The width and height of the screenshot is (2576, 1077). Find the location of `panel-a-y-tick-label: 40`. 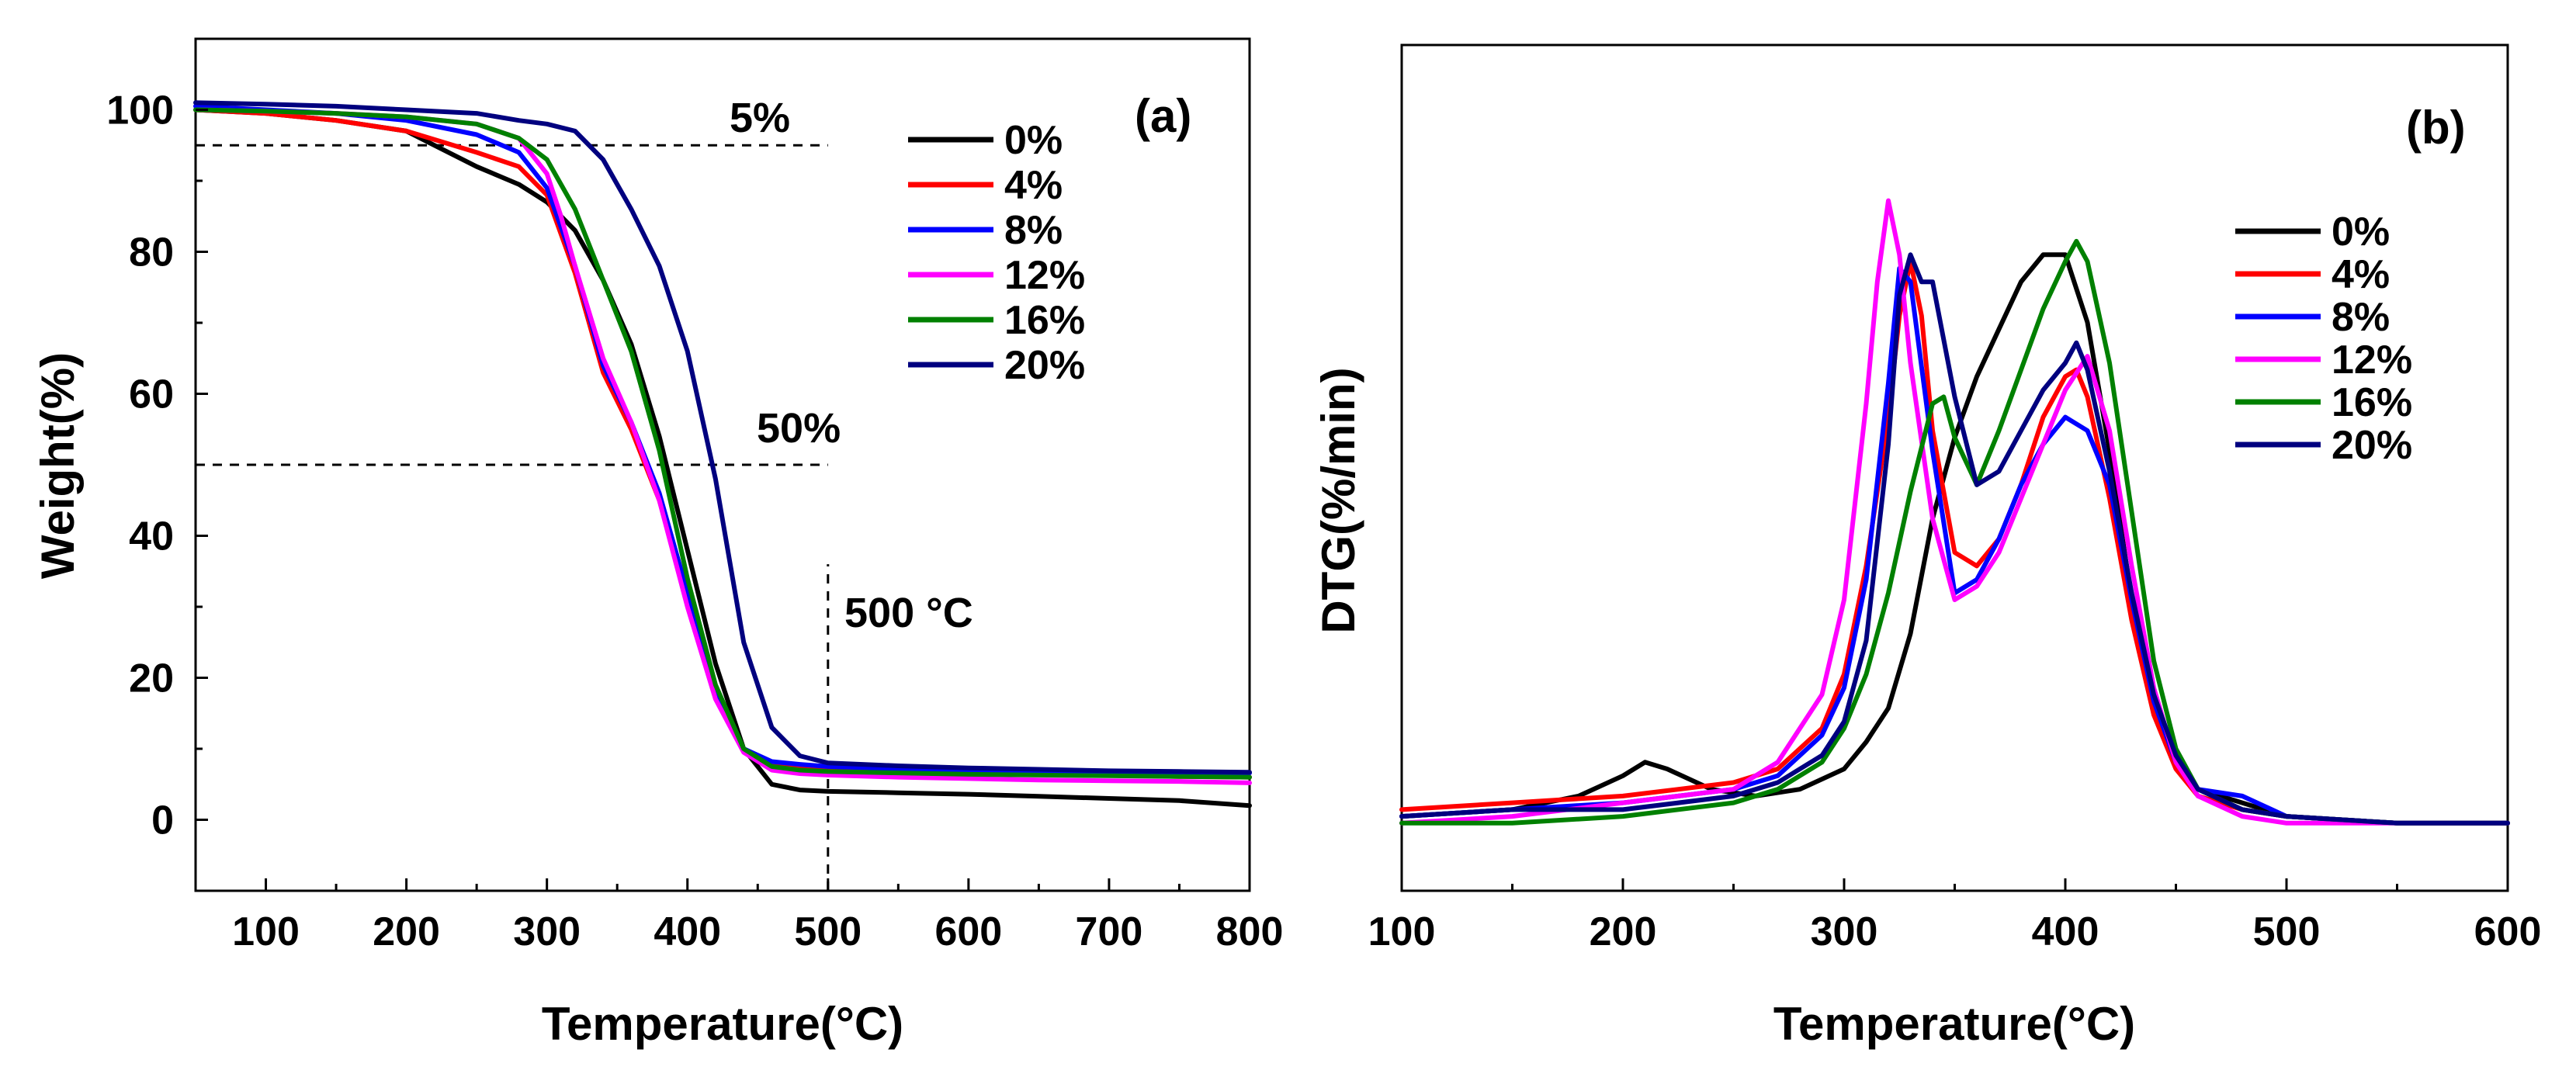

panel-a-y-tick-label: 40 is located at coordinates (151, 536).